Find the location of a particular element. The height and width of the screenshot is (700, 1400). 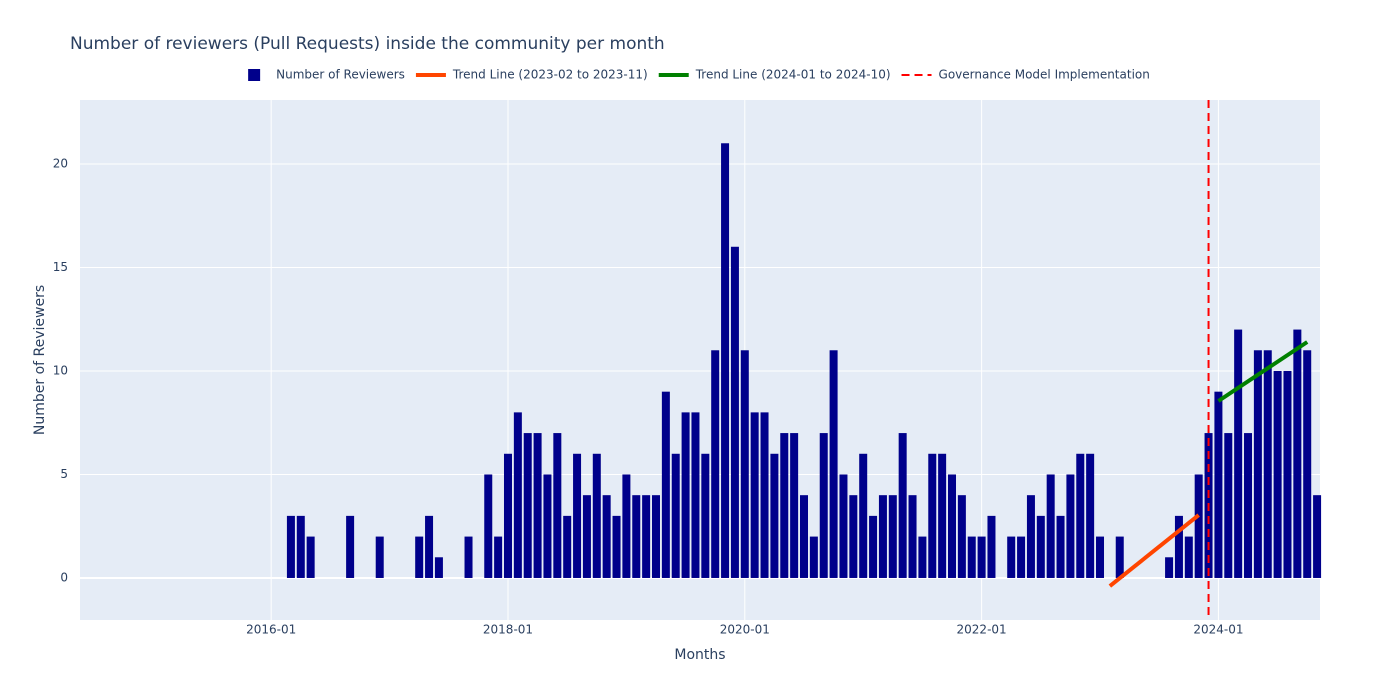

legend-item: Governance Model Implementation is located at coordinates (1025, 75).